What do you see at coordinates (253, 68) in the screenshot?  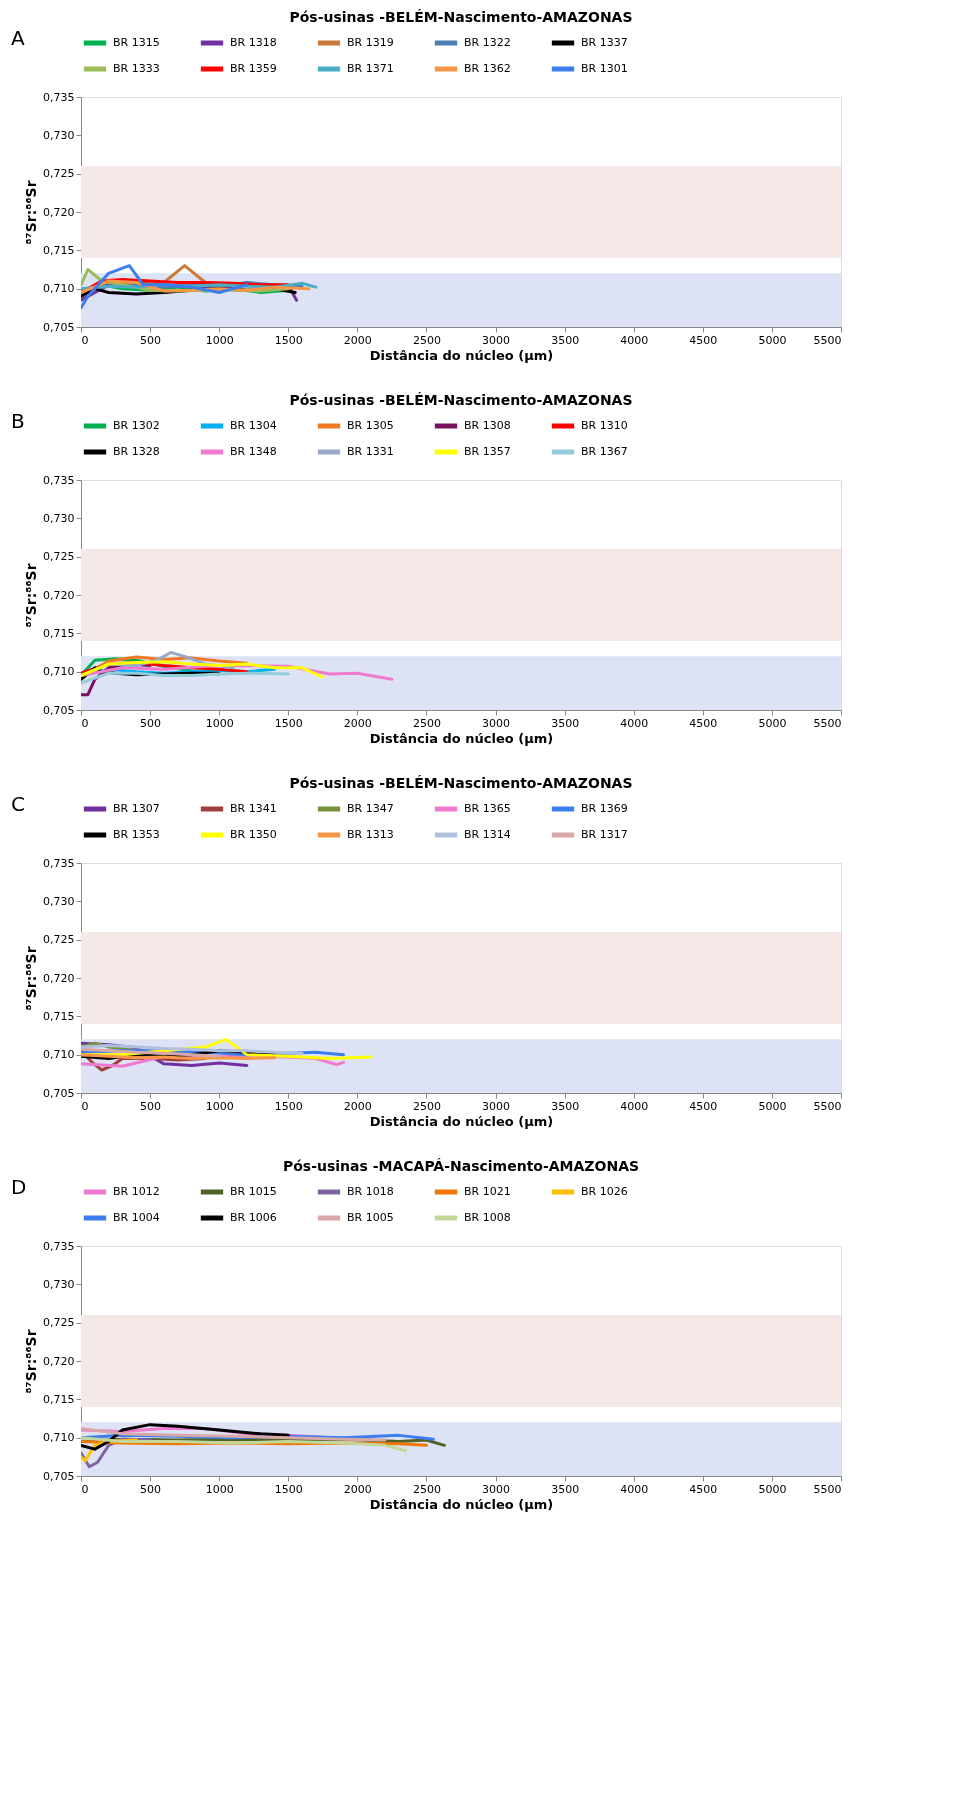 I see `legend-label: BR 1359` at bounding box center [253, 68].